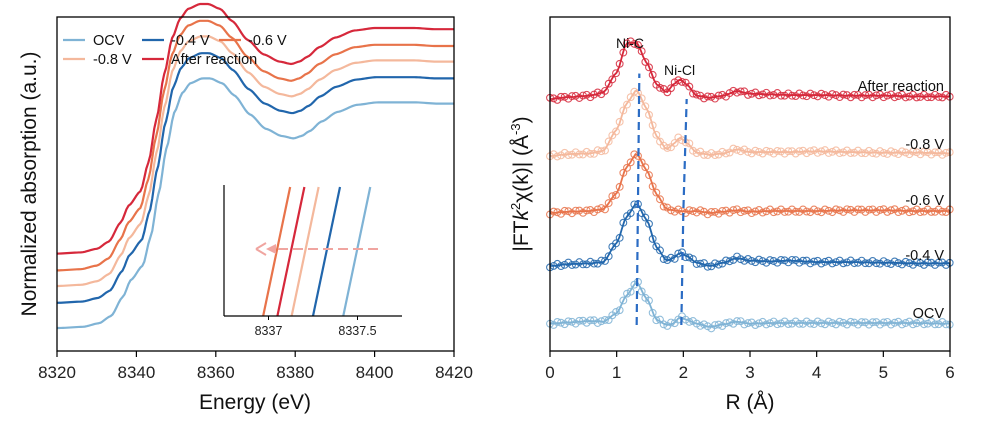 Image resolution: width=990 pixels, height=427 pixels. I want to click on inset-line-after-reaction, so click(291, 251).